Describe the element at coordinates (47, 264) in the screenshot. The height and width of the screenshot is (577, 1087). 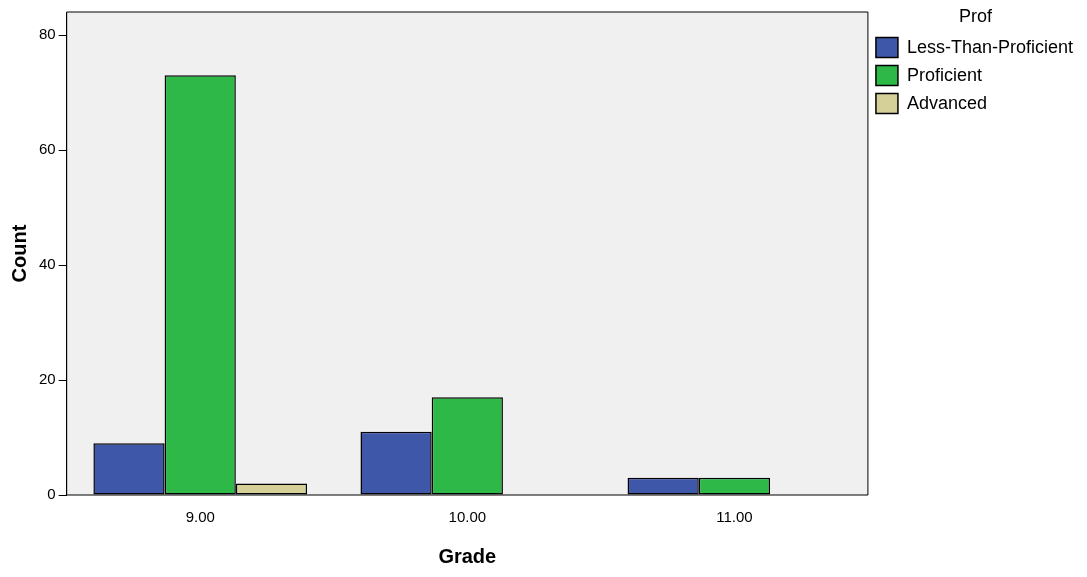
I see `y-tick-label: 40` at that location.